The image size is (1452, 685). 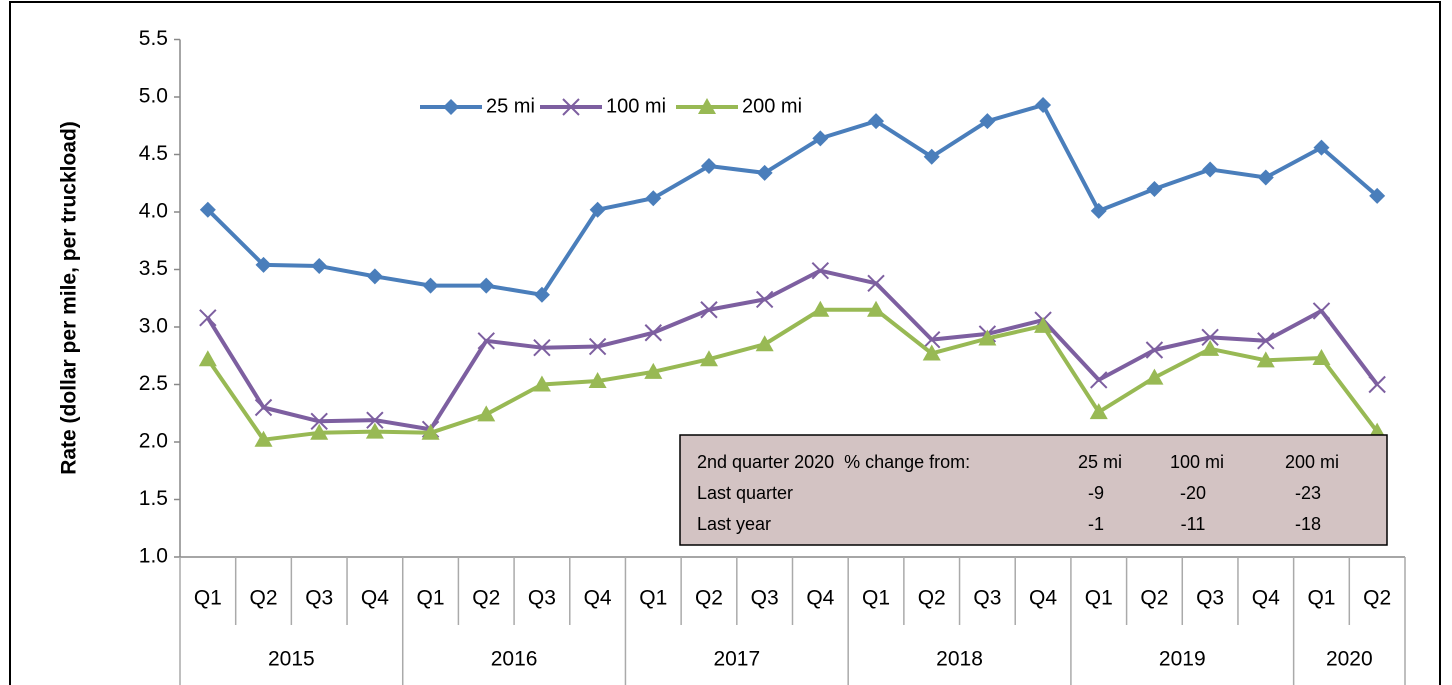 What do you see at coordinates (772, 106) in the screenshot?
I see `legend-label: 200 mi` at bounding box center [772, 106].